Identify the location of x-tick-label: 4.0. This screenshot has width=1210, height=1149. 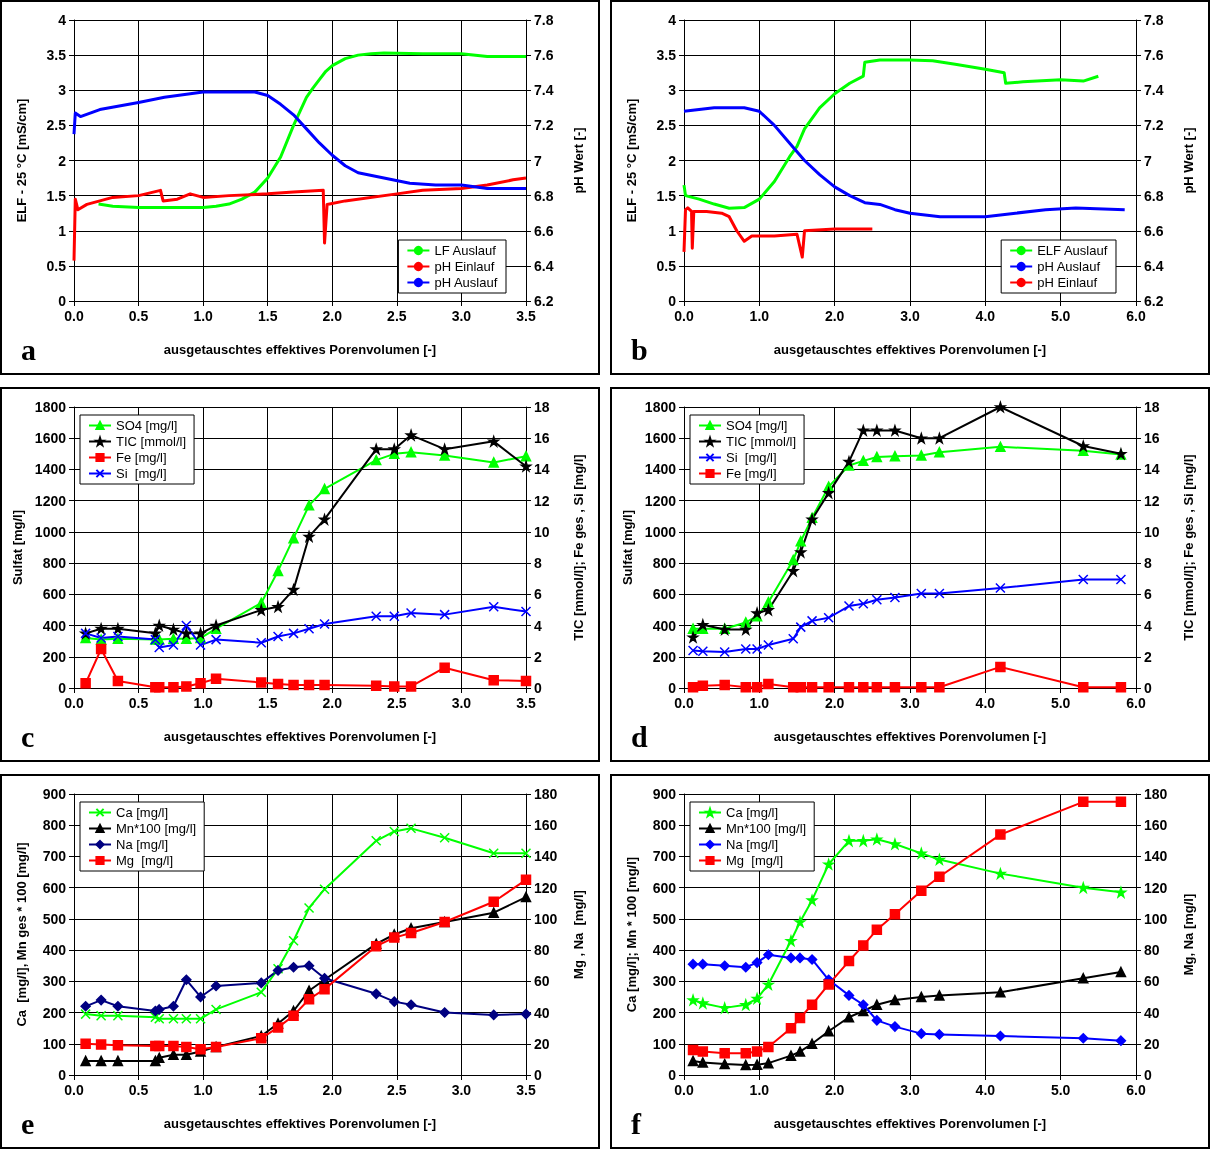
(985, 703).